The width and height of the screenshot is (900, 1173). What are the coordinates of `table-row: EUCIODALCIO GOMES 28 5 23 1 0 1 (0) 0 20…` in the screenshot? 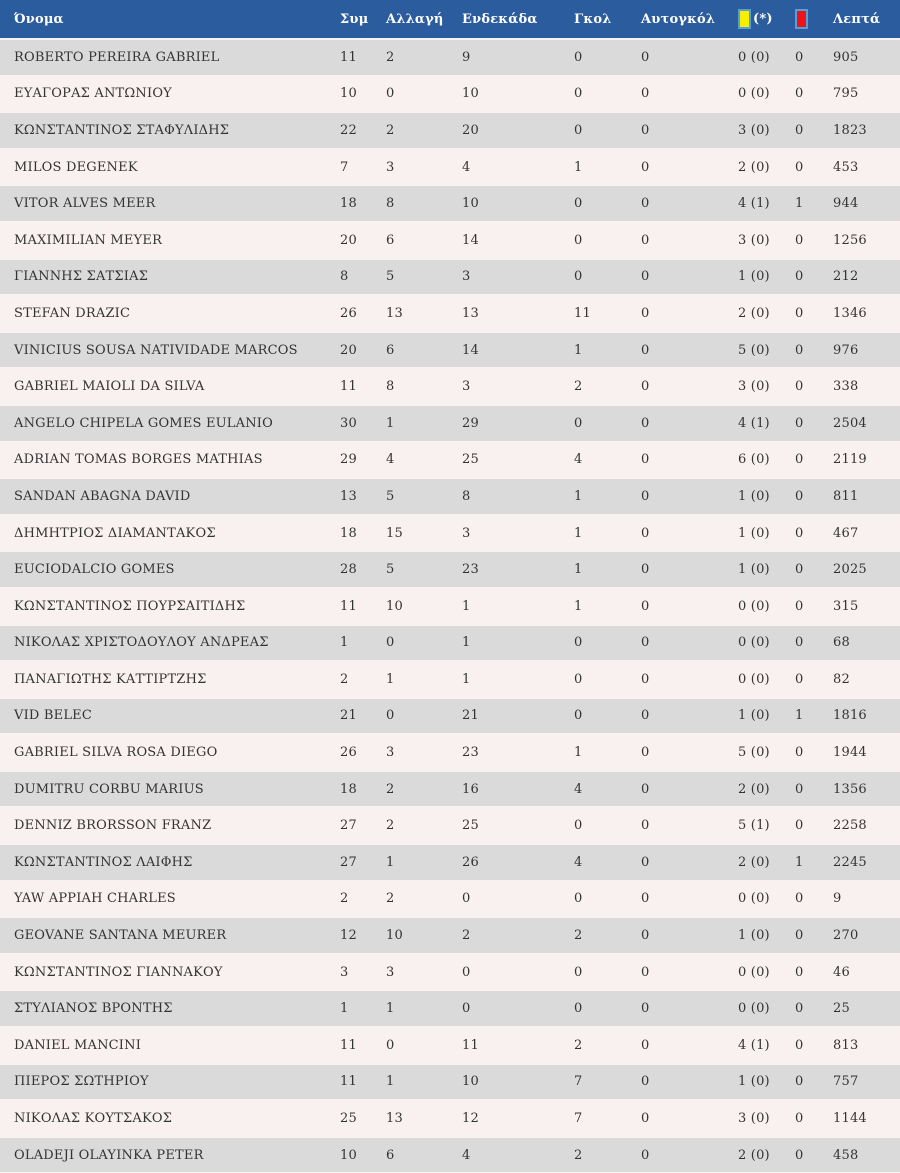 It's located at (450, 568).